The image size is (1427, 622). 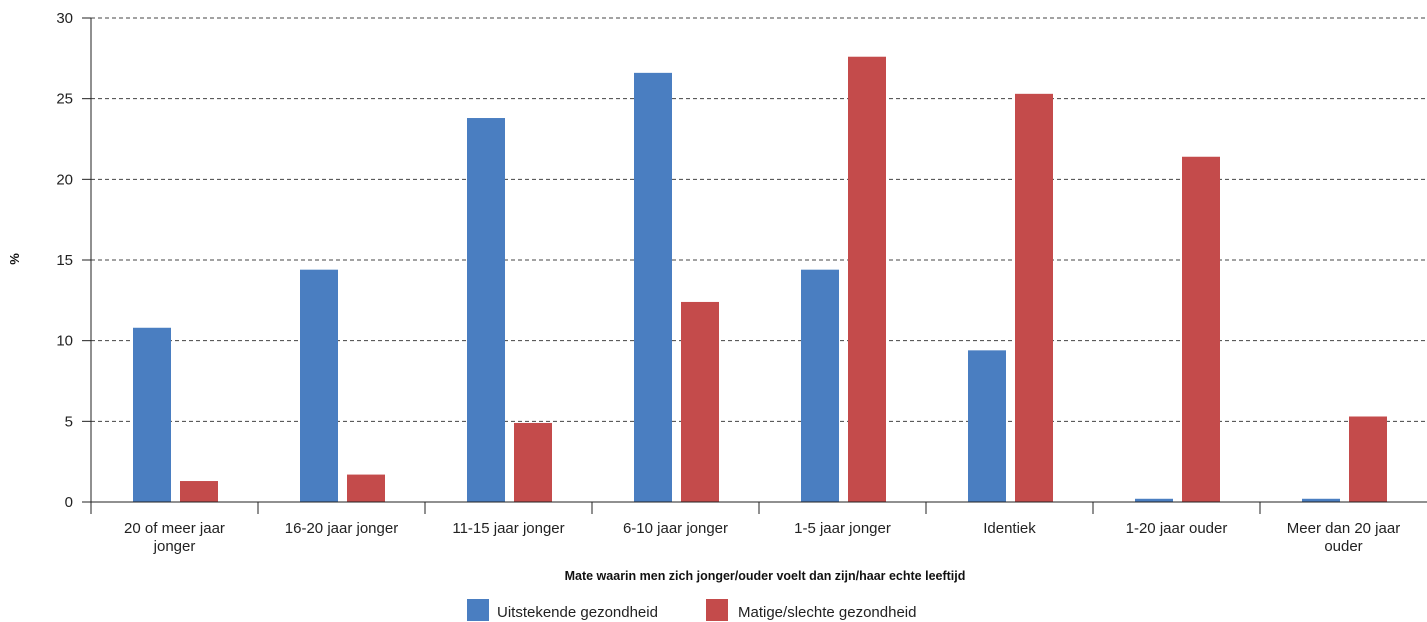 I want to click on y-tick-label: 10, so click(x=64, y=341).